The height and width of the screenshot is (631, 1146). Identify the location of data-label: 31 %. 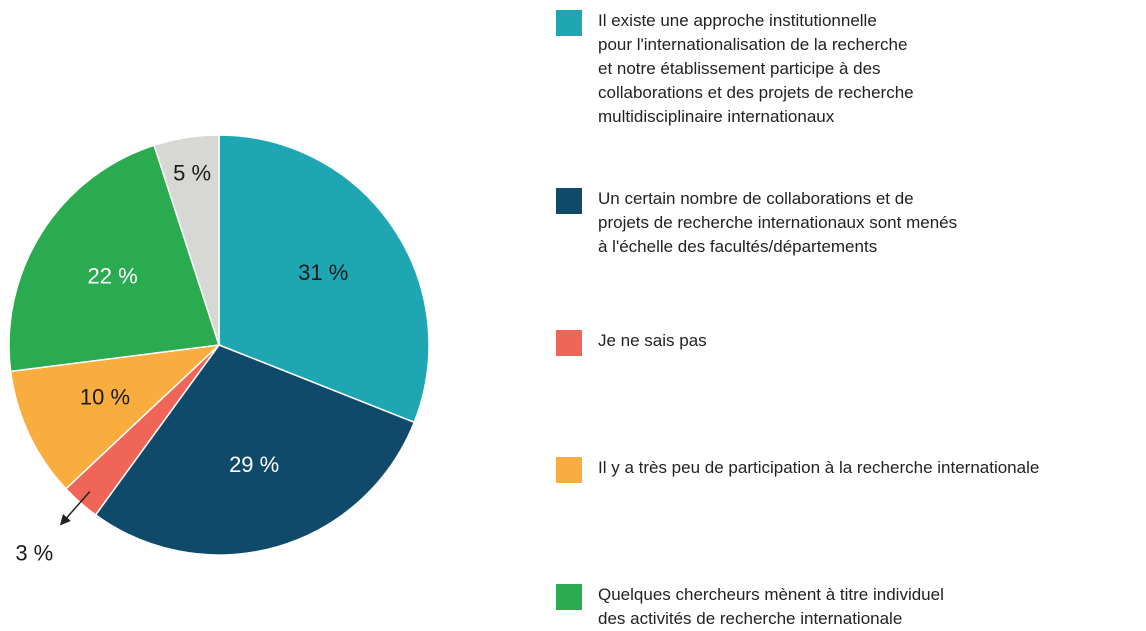
(323, 272).